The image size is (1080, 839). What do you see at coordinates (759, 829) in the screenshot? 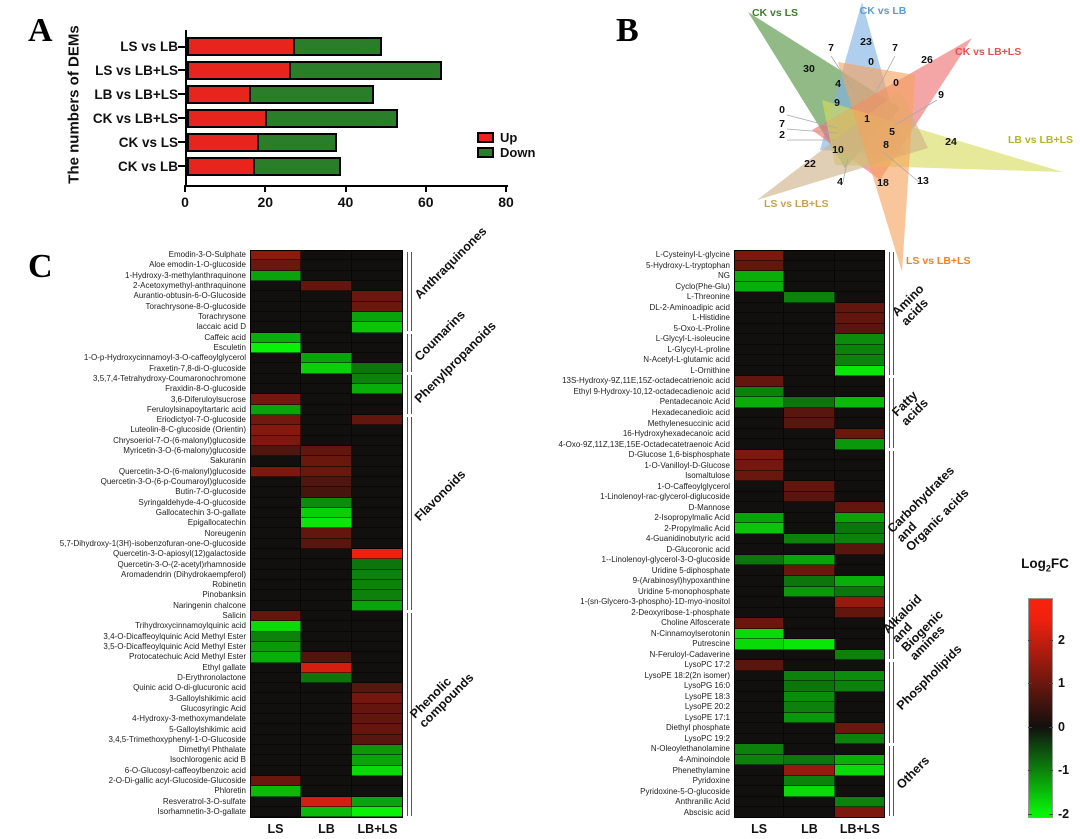
I see `heatmap-column-label: LS` at bounding box center [759, 829].